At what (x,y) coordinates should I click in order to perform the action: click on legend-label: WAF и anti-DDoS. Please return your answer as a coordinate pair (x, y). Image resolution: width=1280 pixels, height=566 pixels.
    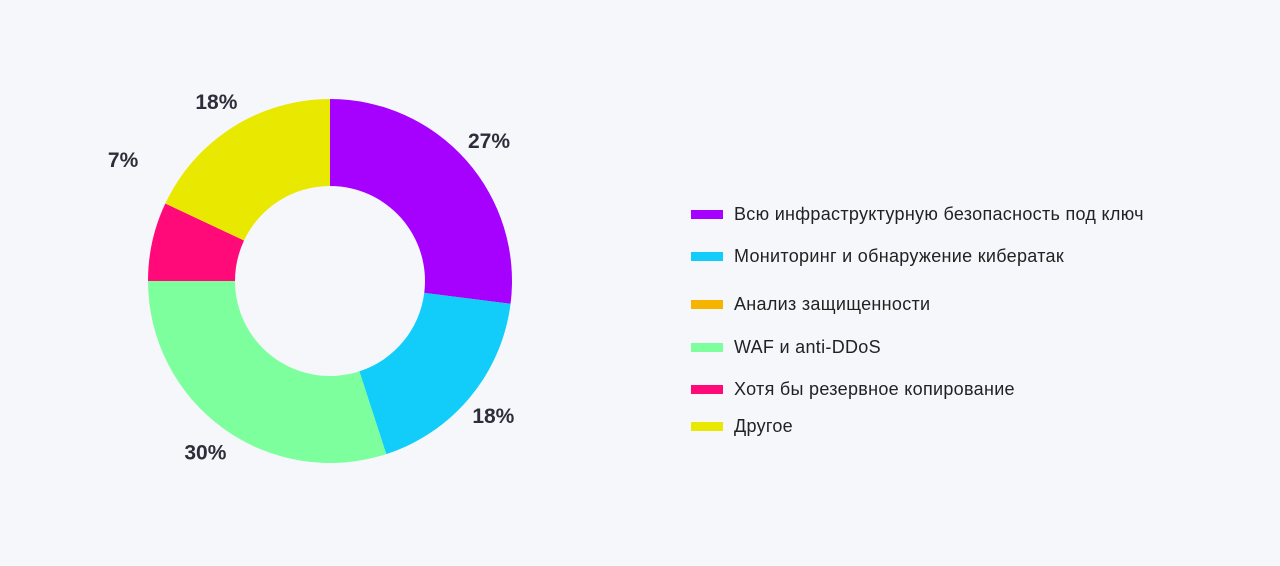
    Looking at the image, I should click on (807, 347).